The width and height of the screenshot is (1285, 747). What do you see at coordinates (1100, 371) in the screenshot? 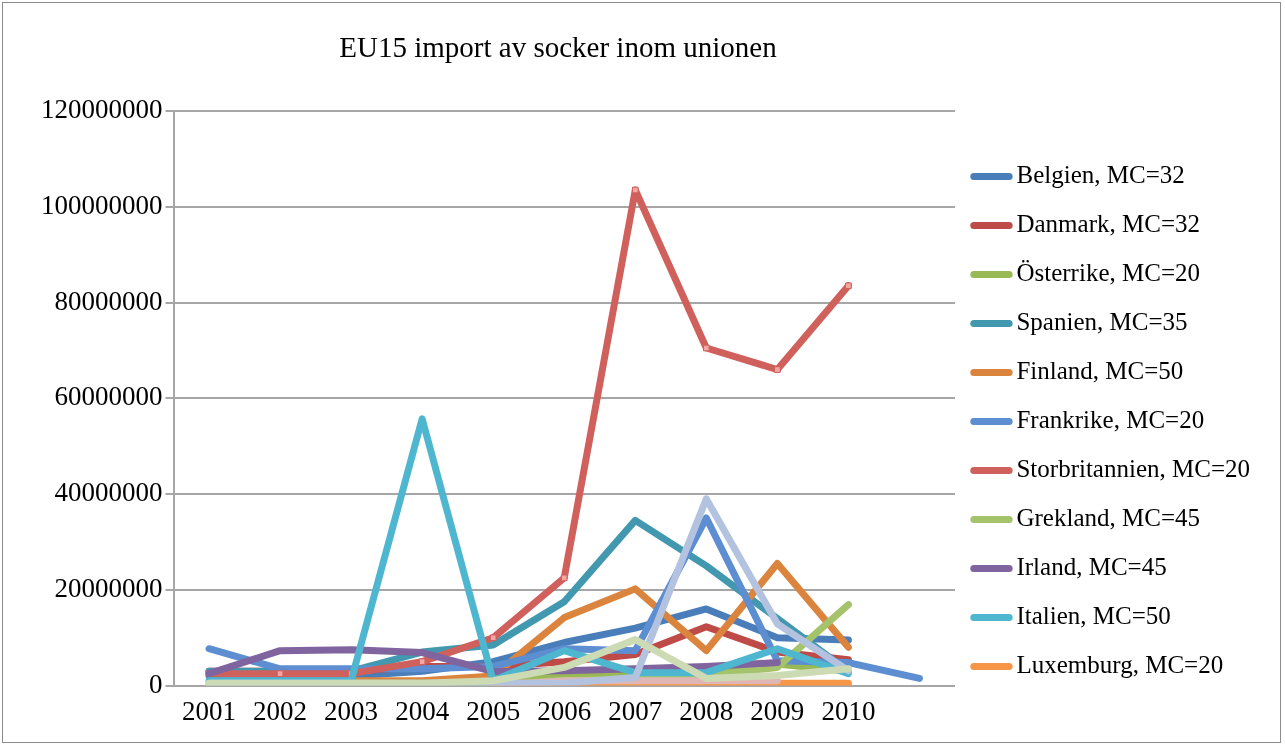
I see `legend-label: Finland, MC=50` at bounding box center [1100, 371].